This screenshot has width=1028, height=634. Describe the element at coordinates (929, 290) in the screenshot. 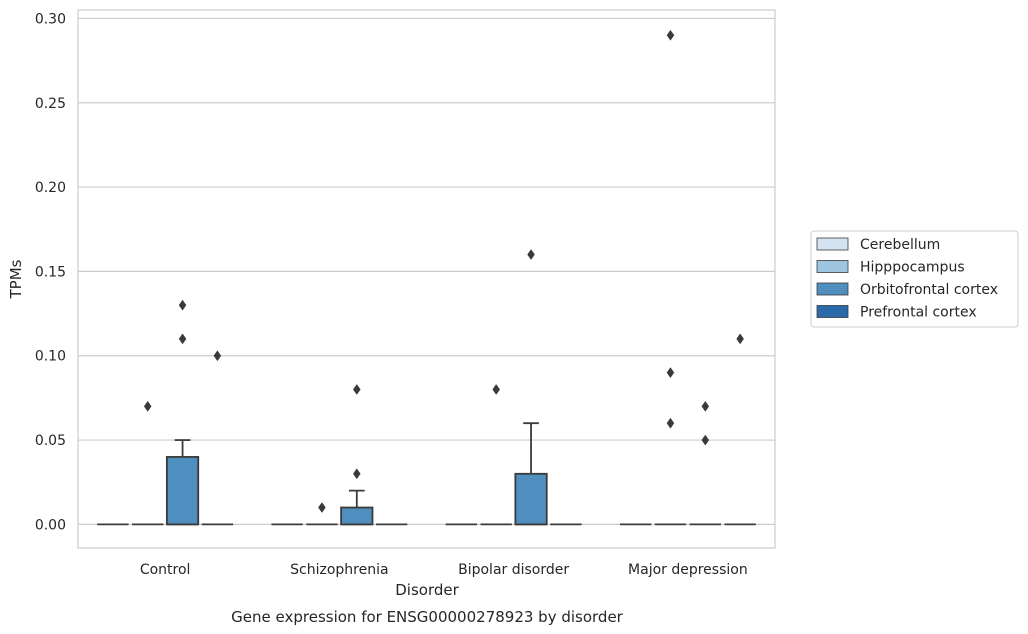

I see `legend-label: Orbitofrontal cortex` at that location.